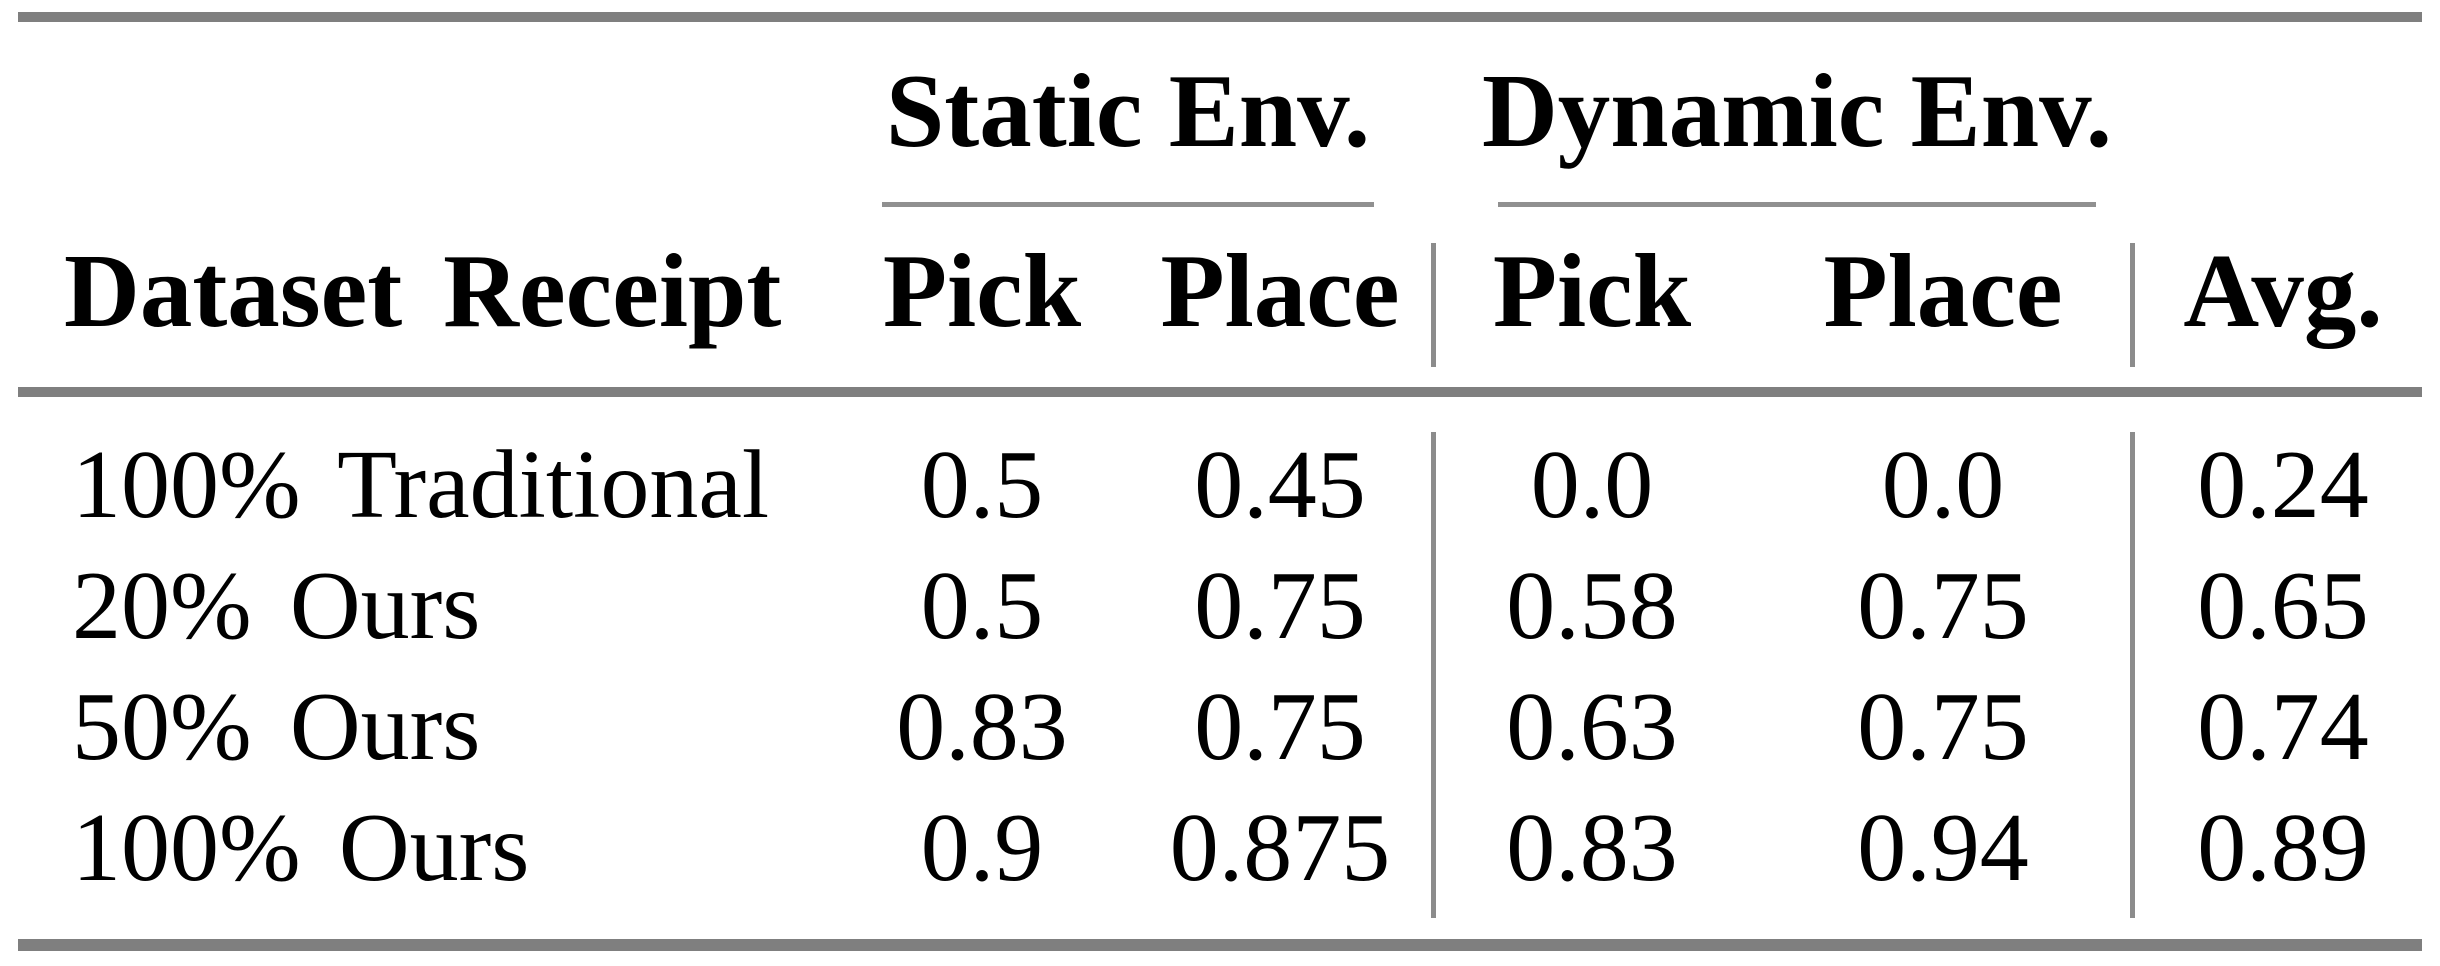  Describe the element at coordinates (2283, 727) in the screenshot. I see `avg-value: 0.74` at that location.